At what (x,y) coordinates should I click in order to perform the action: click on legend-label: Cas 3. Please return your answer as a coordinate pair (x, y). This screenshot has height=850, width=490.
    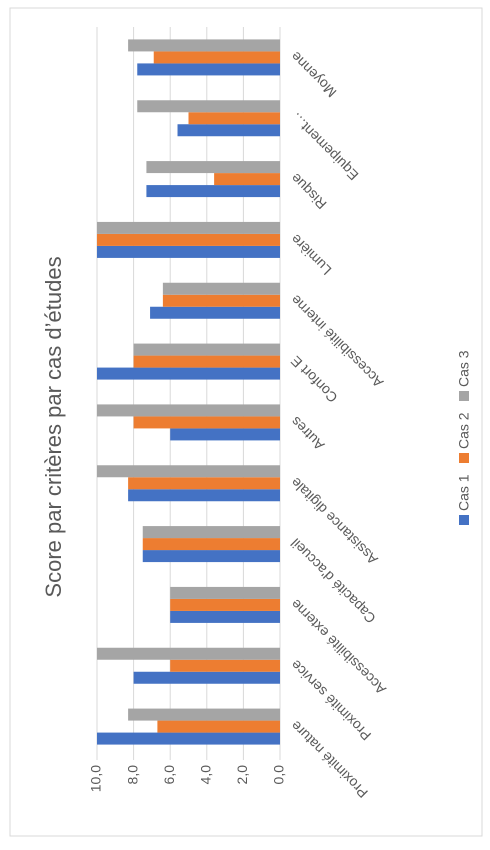
    Looking at the image, I should click on (464, 368).